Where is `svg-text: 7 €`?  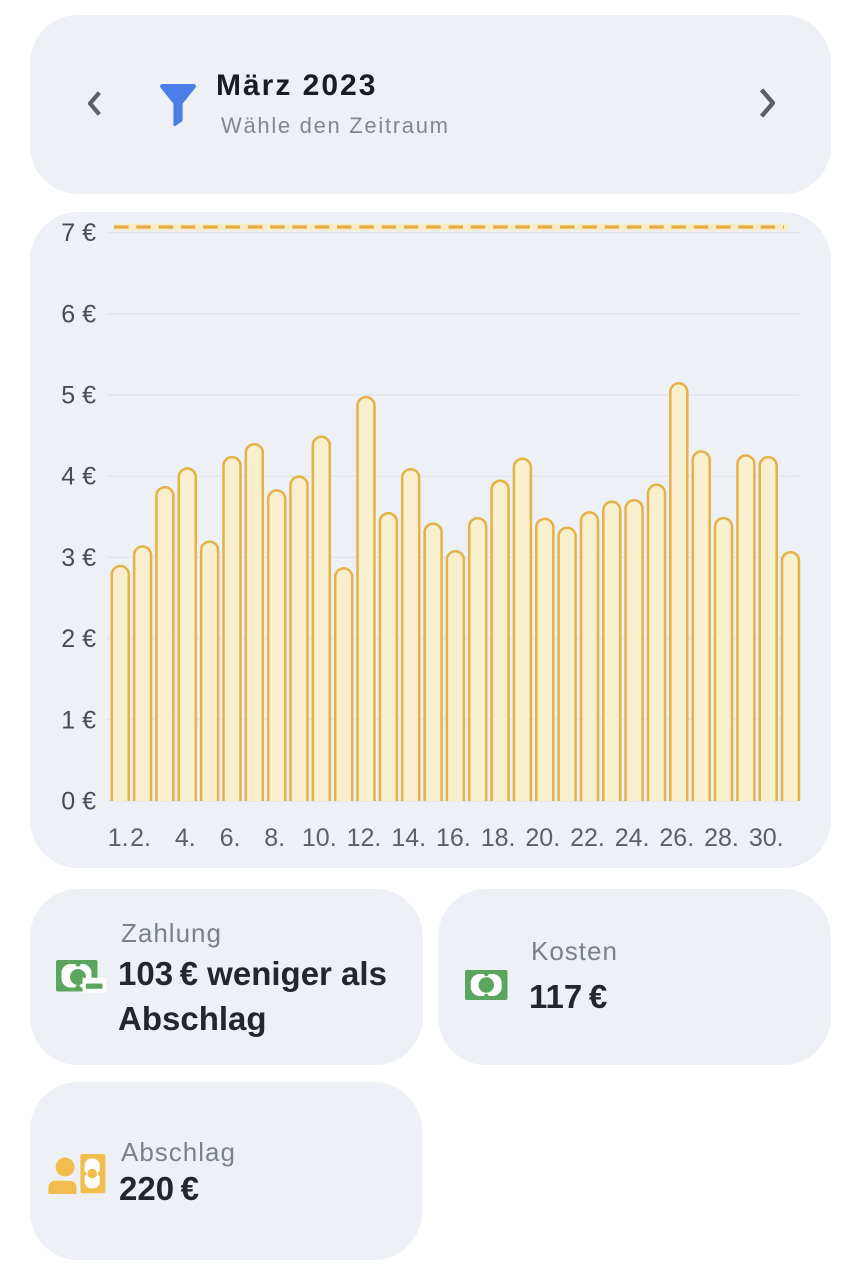
svg-text: 7 € is located at coordinates (78, 233).